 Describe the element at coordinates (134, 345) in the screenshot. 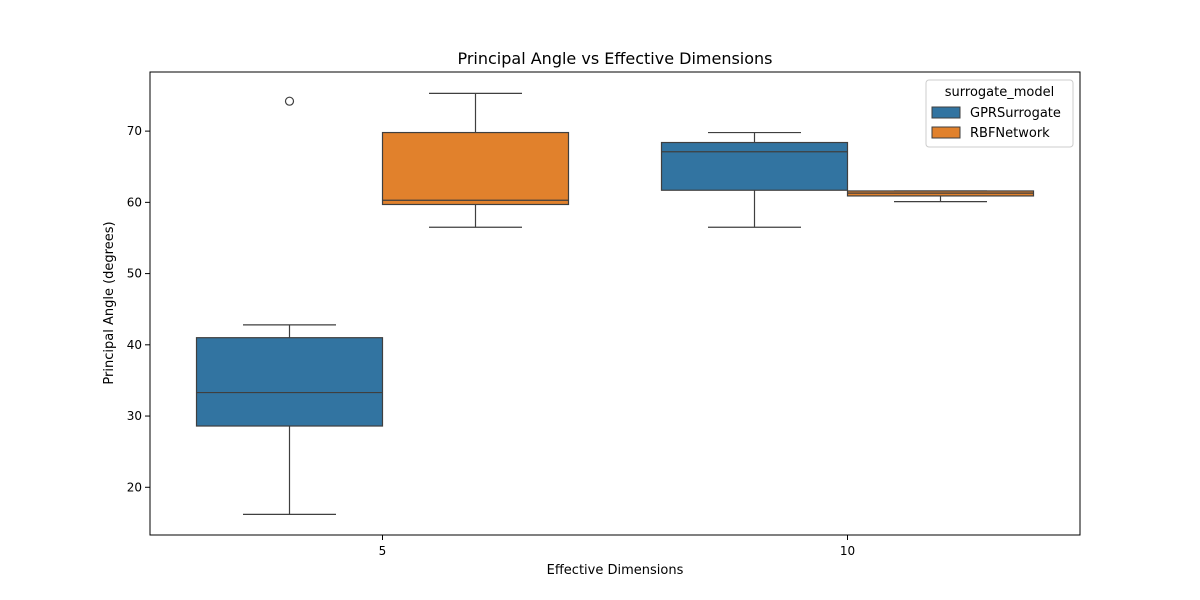

I see `y-tick-label: 40` at that location.